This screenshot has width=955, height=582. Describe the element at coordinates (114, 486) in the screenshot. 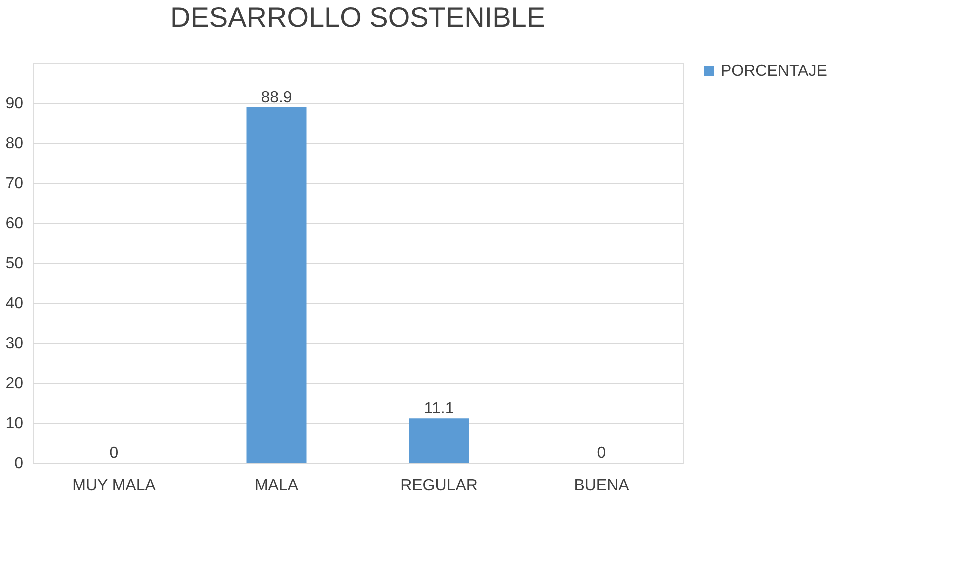

I see `x-tick-label: MUY MALA` at that location.